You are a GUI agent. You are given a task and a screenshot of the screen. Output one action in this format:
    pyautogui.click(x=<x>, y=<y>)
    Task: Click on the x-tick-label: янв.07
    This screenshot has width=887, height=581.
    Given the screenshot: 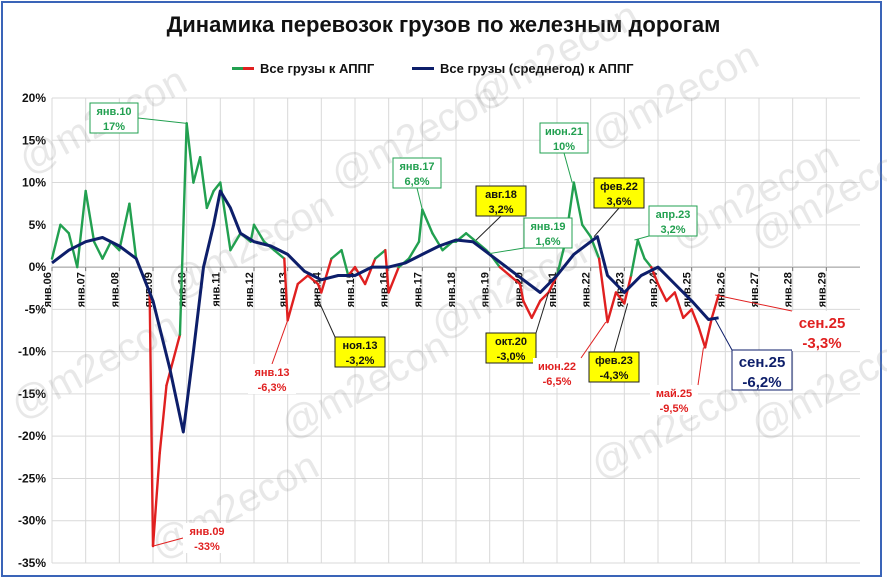 What is the action you would take?
    pyautogui.click(x=82, y=289)
    